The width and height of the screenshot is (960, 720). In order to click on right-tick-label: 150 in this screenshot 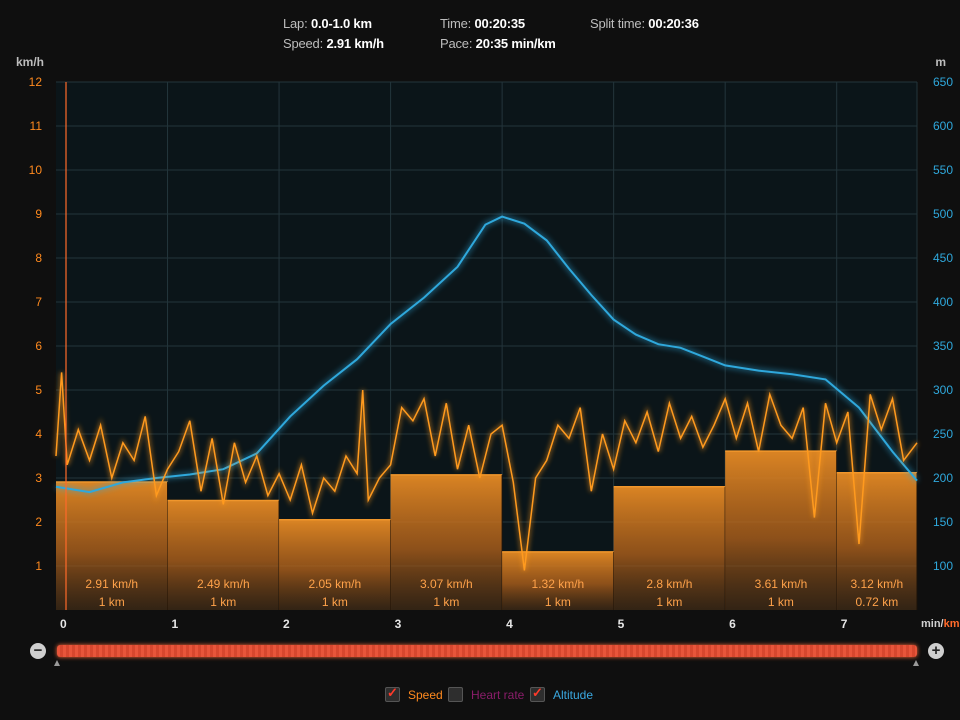, I will do `click(943, 522)`.